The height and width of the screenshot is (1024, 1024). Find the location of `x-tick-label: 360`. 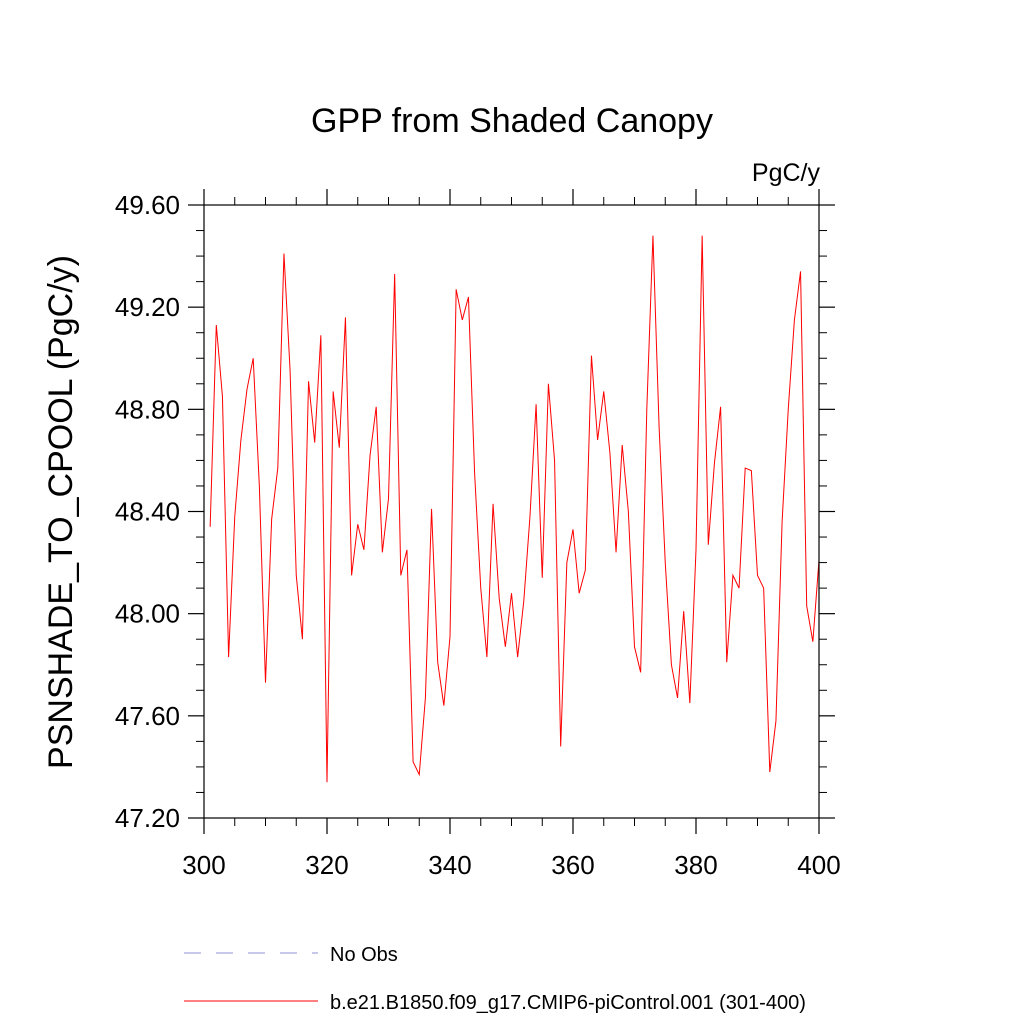

x-tick-label: 360 is located at coordinates (572, 865).